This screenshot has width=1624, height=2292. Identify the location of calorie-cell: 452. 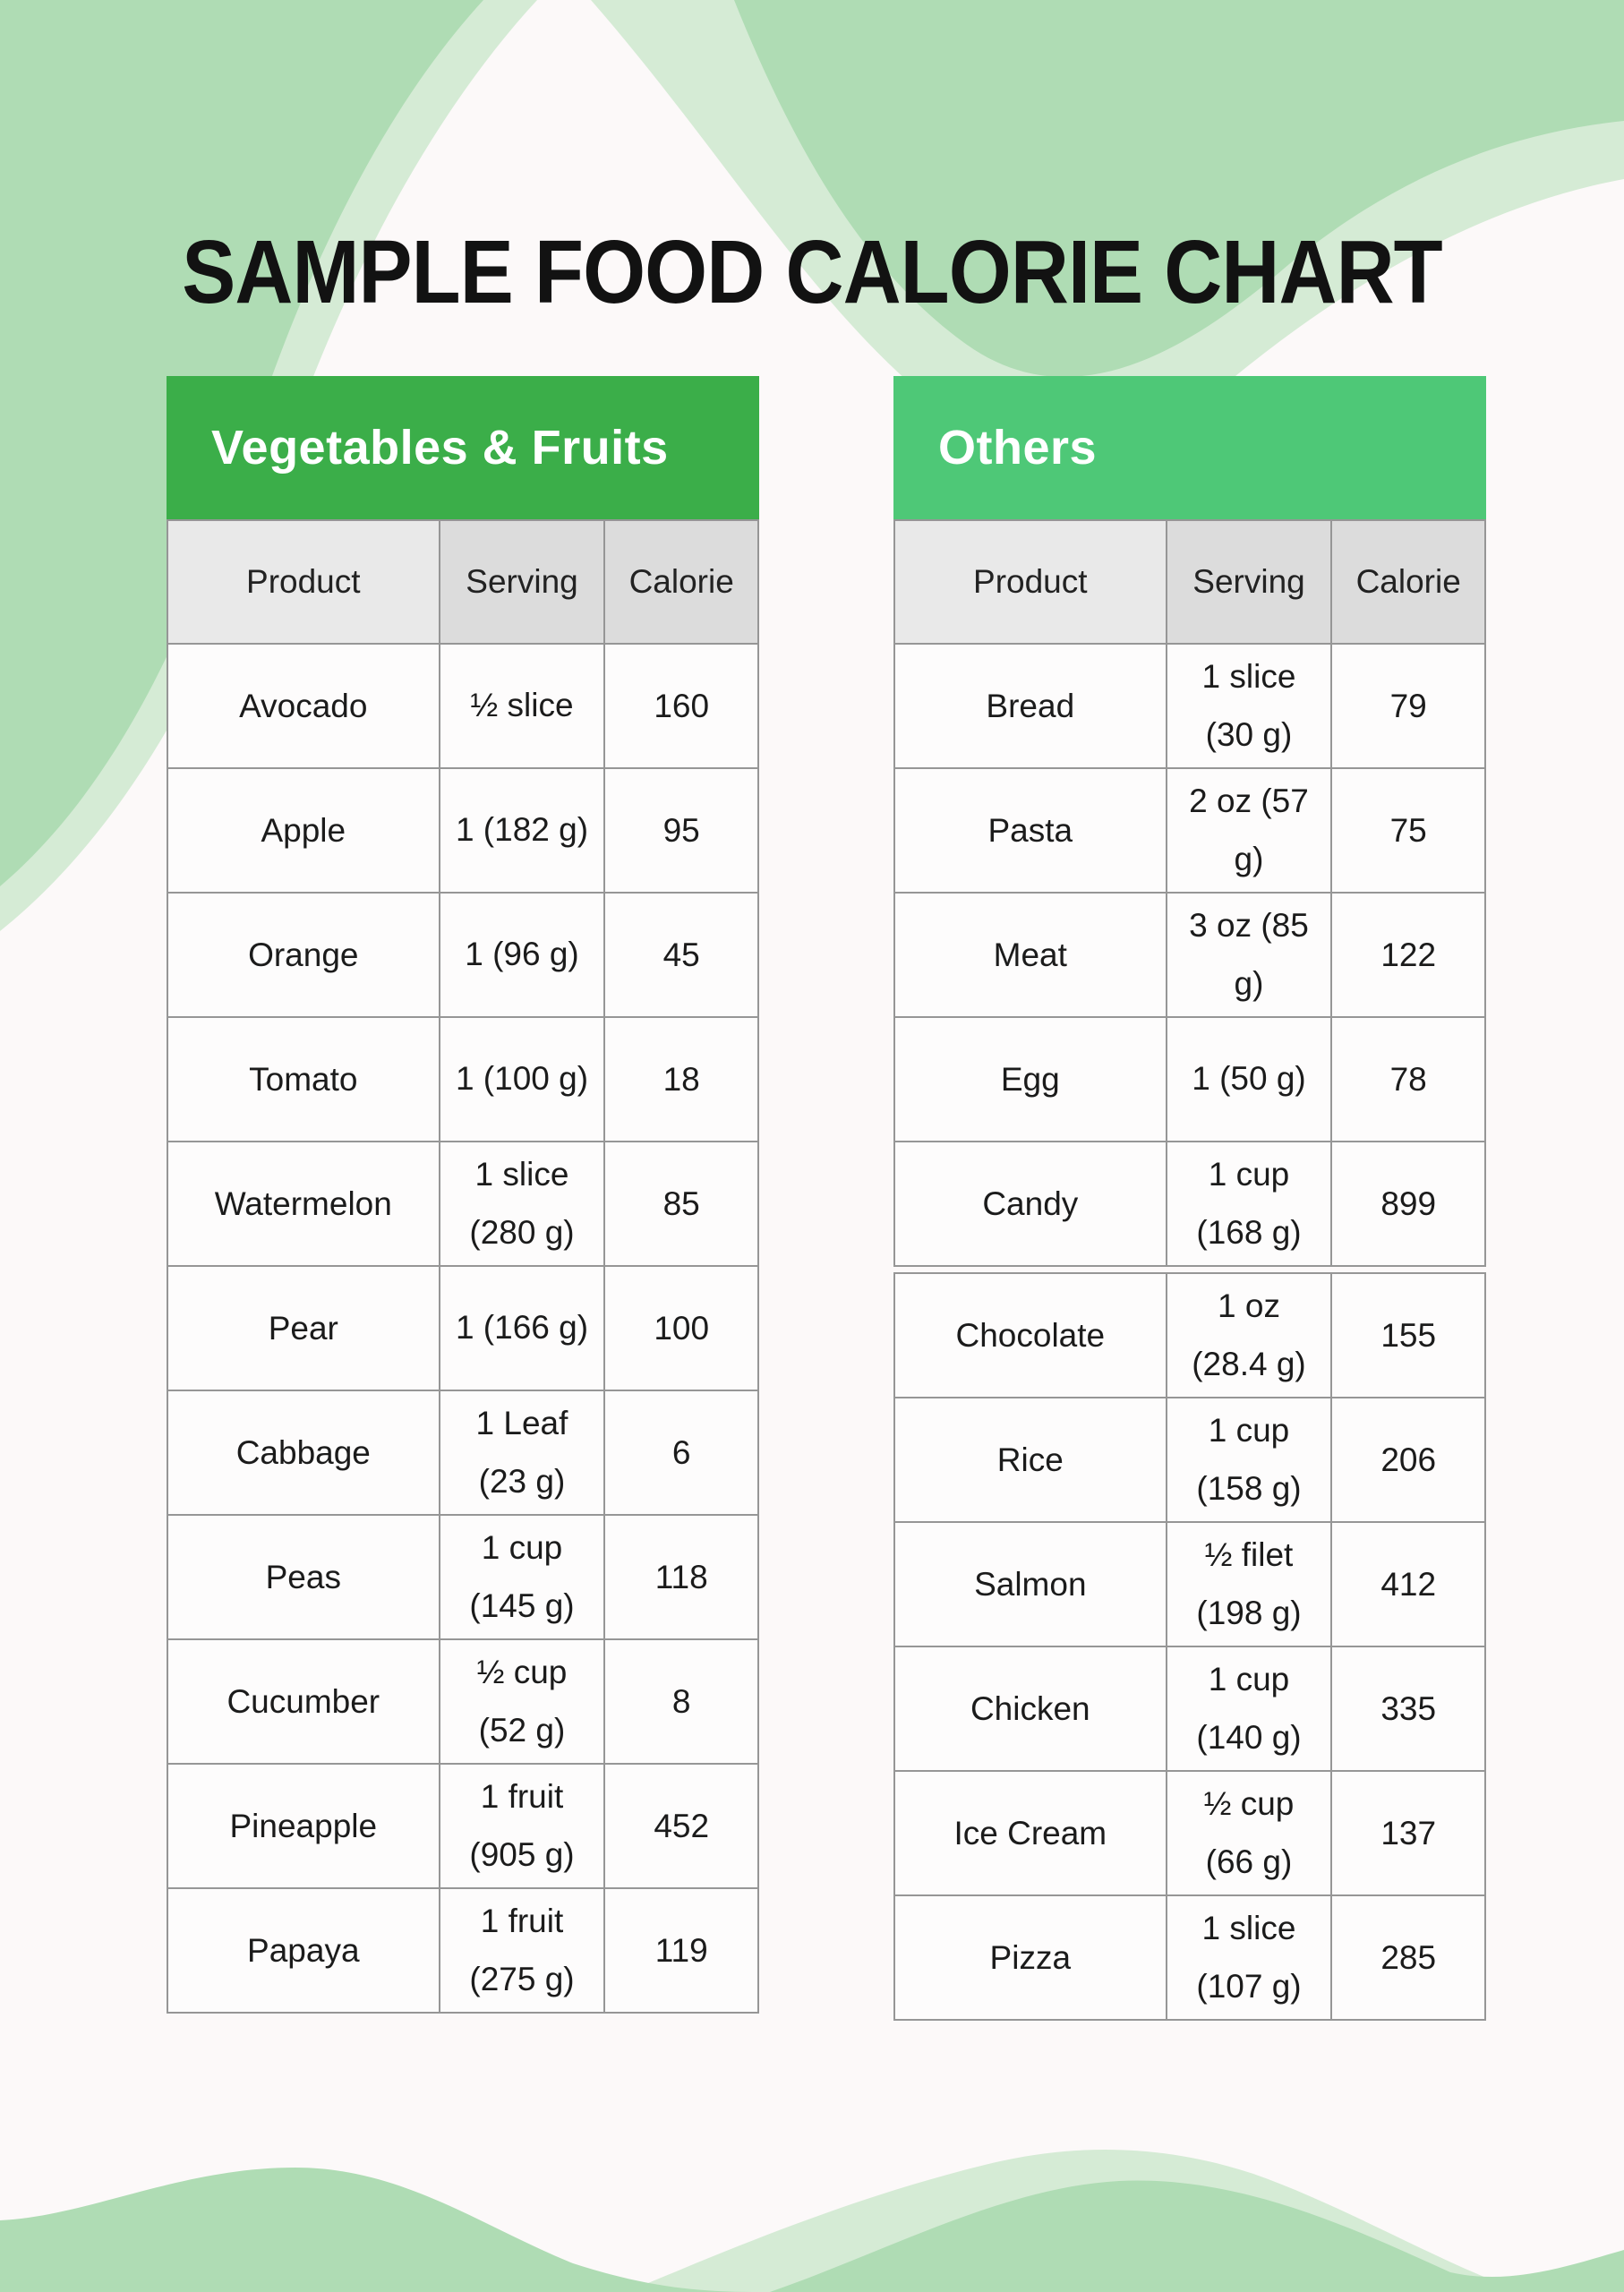
(682, 1827).